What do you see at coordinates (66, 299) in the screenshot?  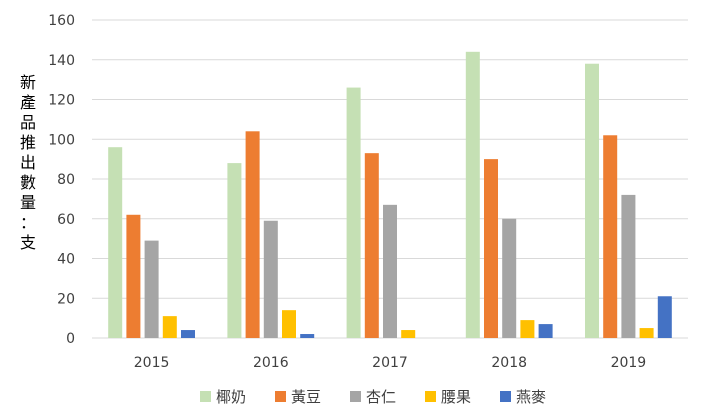 I see `y-tick-label: 20` at bounding box center [66, 299].